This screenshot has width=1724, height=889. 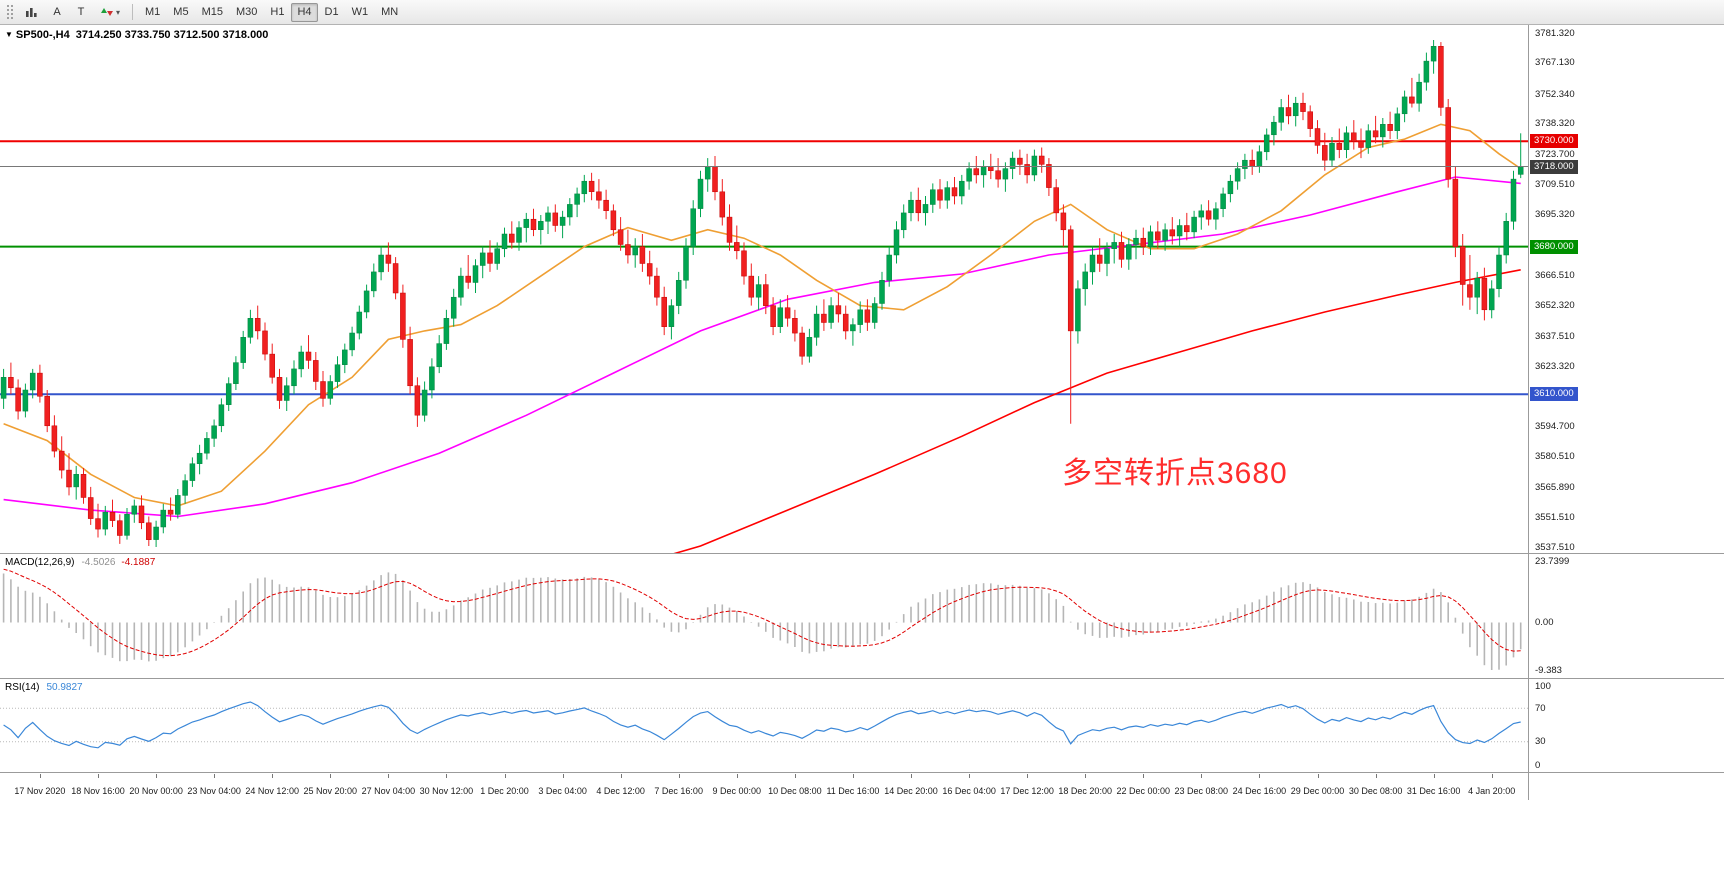 What do you see at coordinates (42, 35) in the screenshot?
I see `symbol-period-label: SP500-,H4` at bounding box center [42, 35].